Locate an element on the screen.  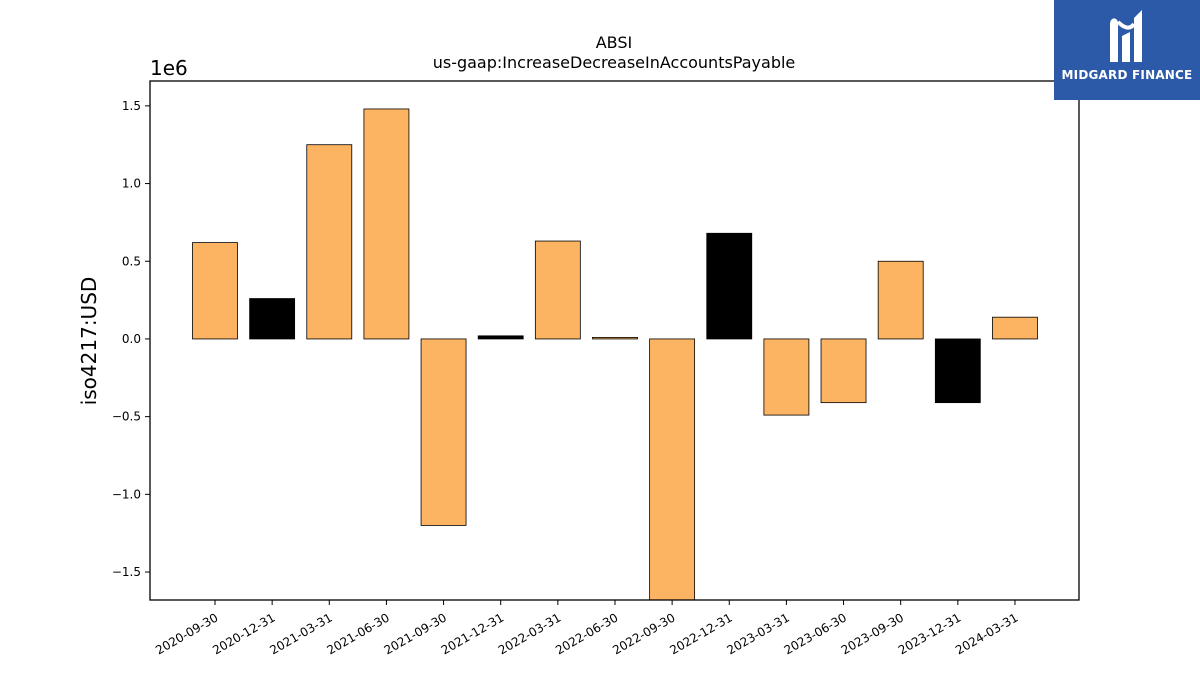
y-axis-ticks: −1.5 −1.0 −0.5 0.0 0.5 1.0 1.5 is located at coordinates (131, 339).